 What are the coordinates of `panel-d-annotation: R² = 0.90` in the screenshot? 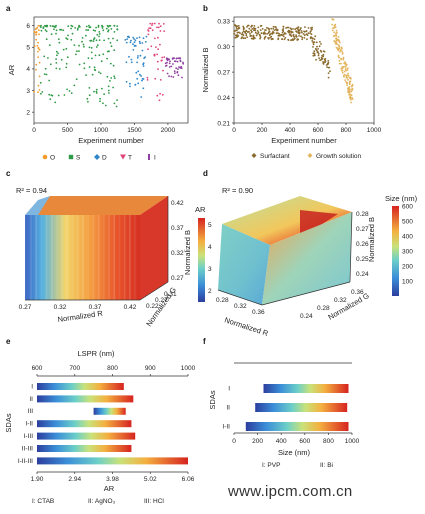 It's located at (237, 190).